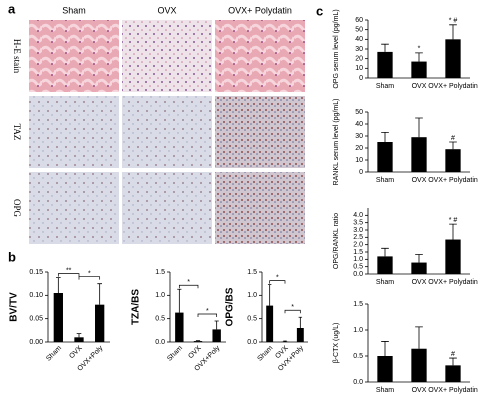 The width and height of the screenshot is (484, 402). I want to click on y-tick-label: 0.05, so click(36, 319).